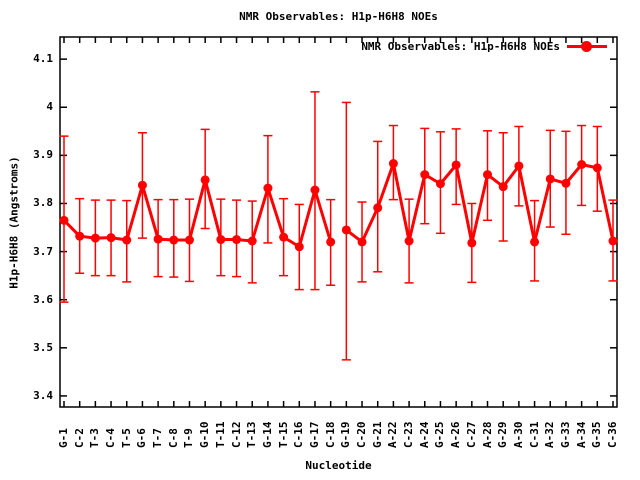  What do you see at coordinates (460, 46) in the screenshot?
I see `legend-label: NMR Observables: H1p-H6H8 NOEs` at bounding box center [460, 46].